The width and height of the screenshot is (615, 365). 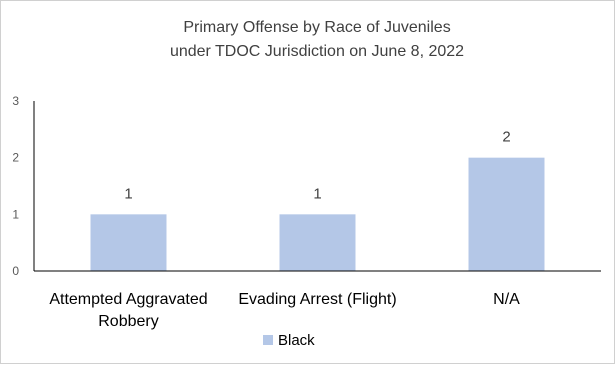 What do you see at coordinates (15, 158) in the screenshot?
I see `y-tick-label: 2` at bounding box center [15, 158].